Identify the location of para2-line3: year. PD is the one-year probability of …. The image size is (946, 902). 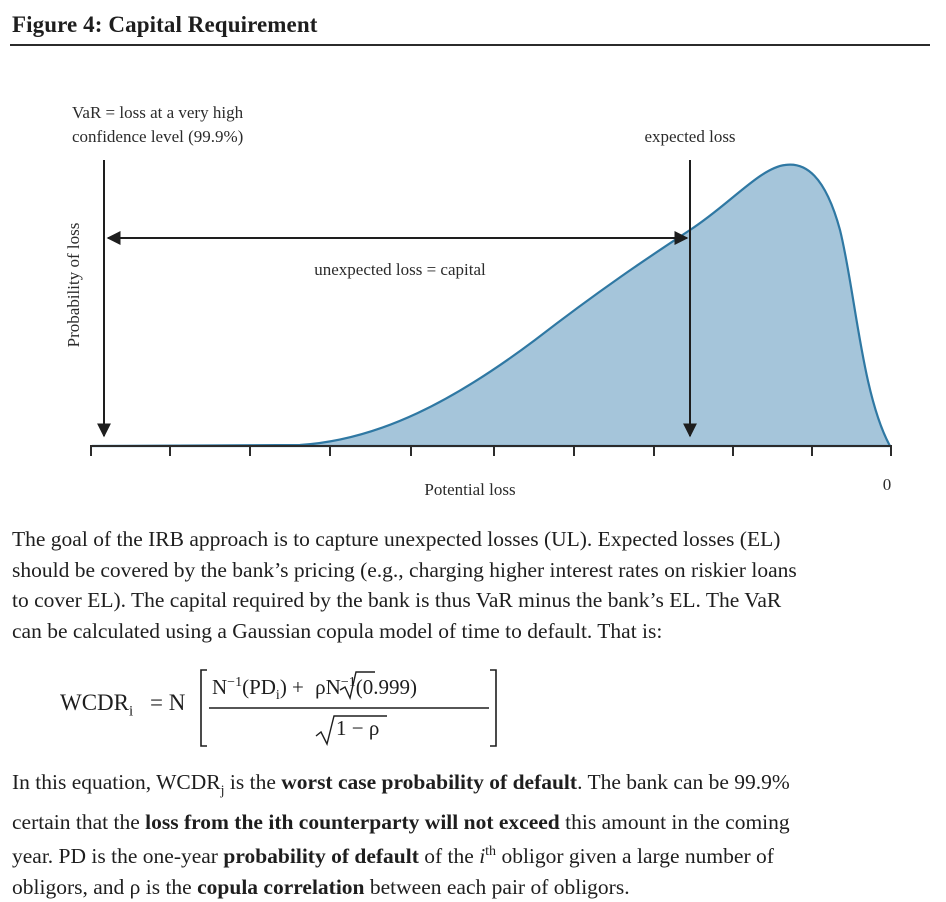
(393, 856).